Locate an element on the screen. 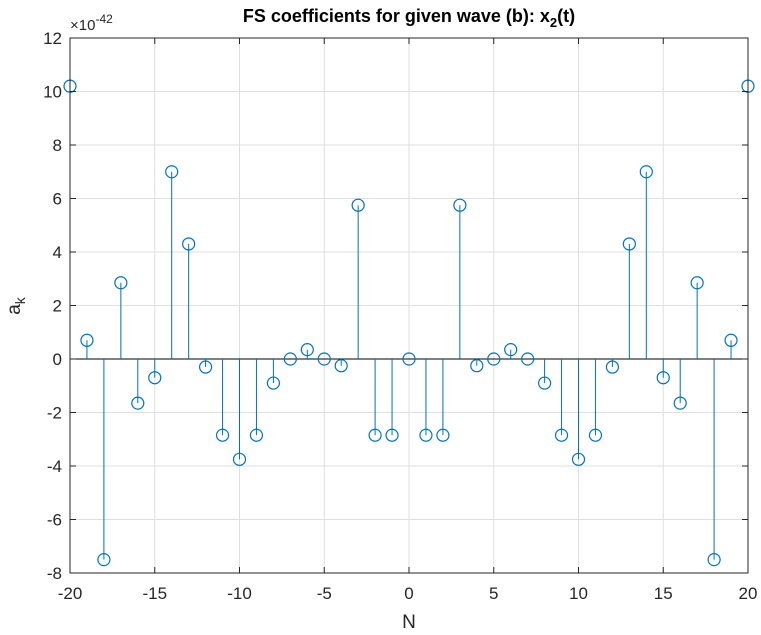 This screenshot has height=635, width=761. y-tick-label: 6 is located at coordinates (57, 199).